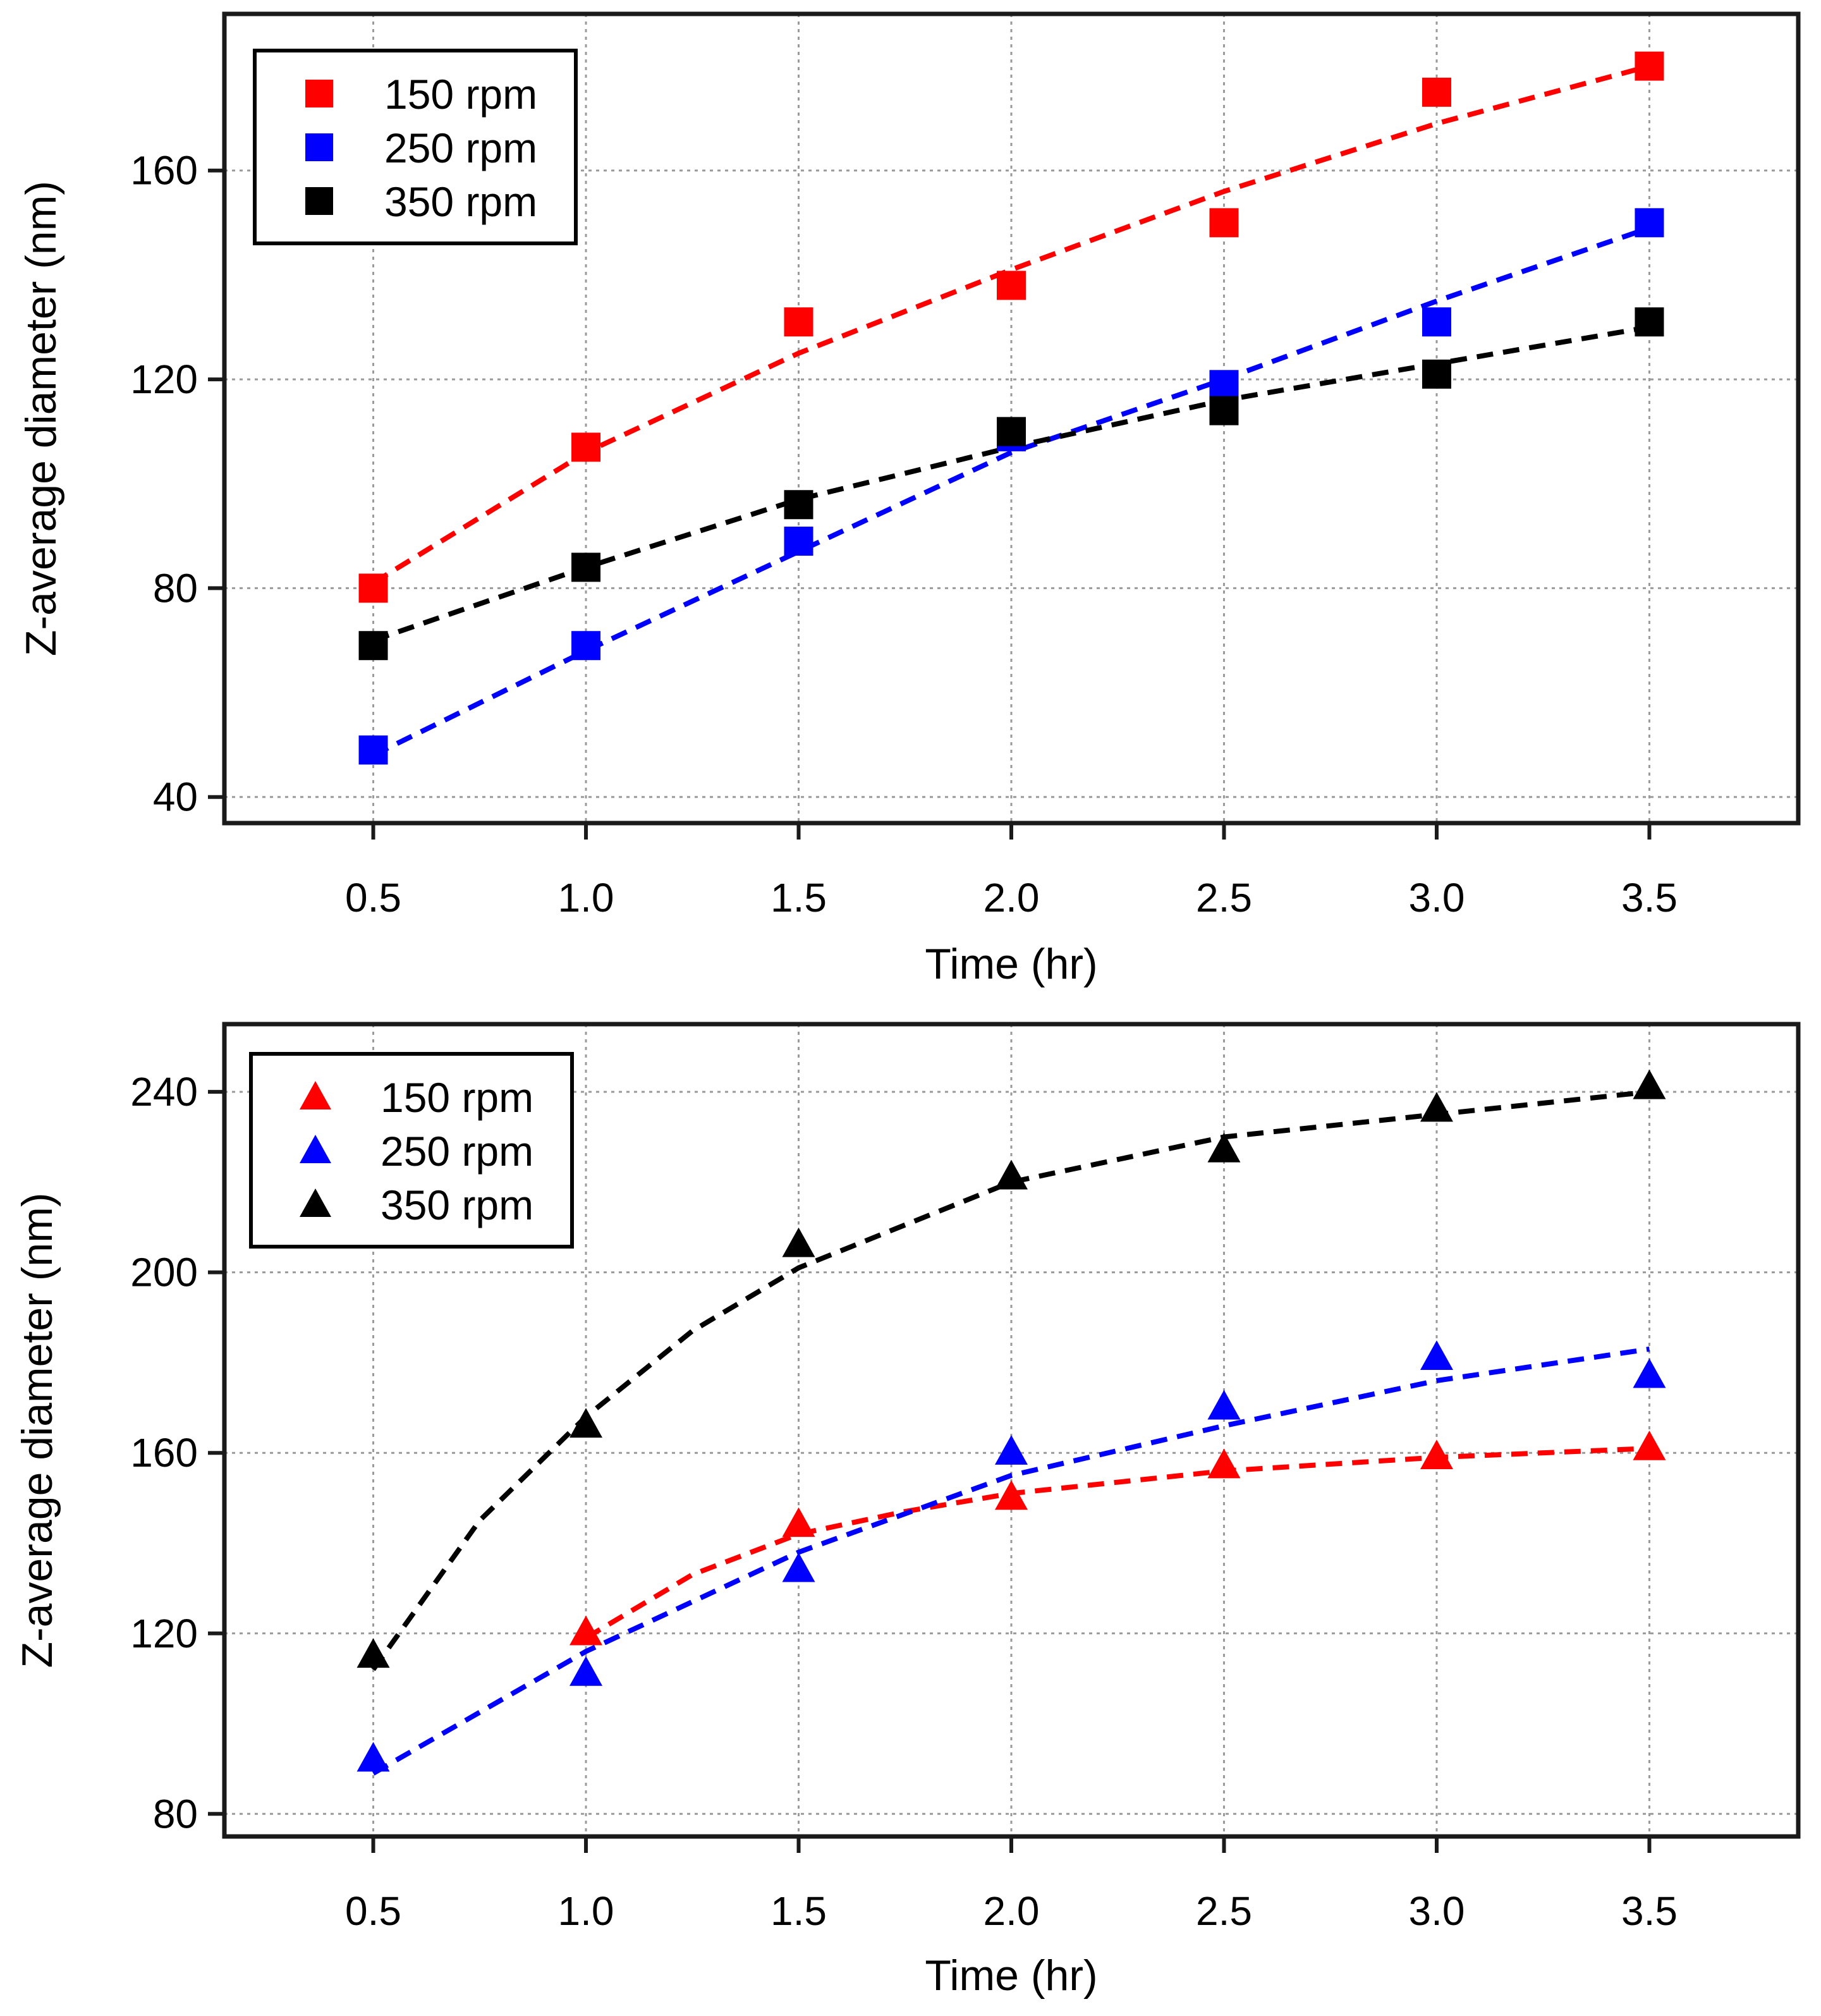  What do you see at coordinates (164, 1272) in the screenshot?
I see `y-tick-label: 200` at bounding box center [164, 1272].